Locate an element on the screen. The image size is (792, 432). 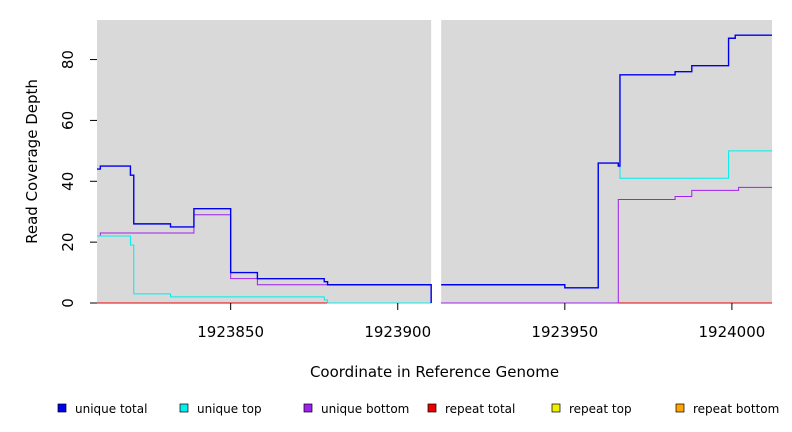
legend-swatch-repeat-total is located at coordinates (432, 408).